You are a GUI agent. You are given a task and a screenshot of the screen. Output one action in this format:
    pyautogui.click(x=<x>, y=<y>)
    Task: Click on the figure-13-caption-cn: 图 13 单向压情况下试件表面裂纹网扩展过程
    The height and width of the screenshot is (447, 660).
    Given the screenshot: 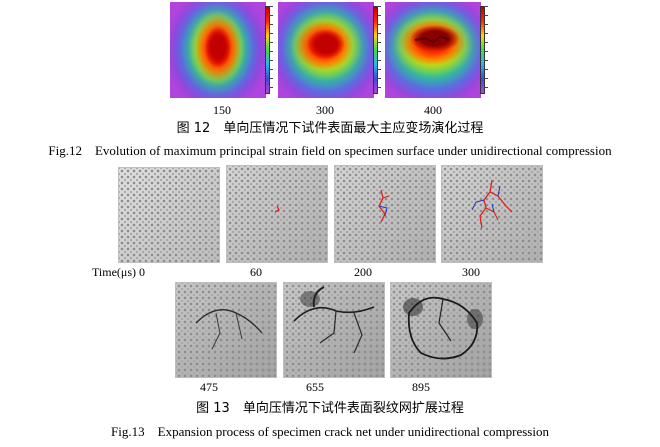 What is the action you would take?
    pyautogui.click(x=330, y=408)
    